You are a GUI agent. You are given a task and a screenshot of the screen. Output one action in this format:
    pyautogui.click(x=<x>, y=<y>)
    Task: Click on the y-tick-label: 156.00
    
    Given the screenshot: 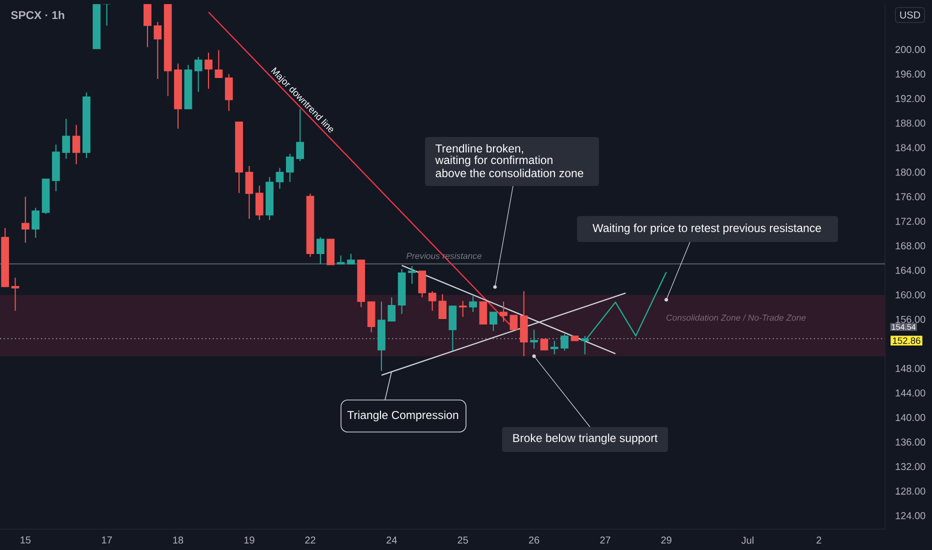 What is the action you would take?
    pyautogui.click(x=911, y=319)
    